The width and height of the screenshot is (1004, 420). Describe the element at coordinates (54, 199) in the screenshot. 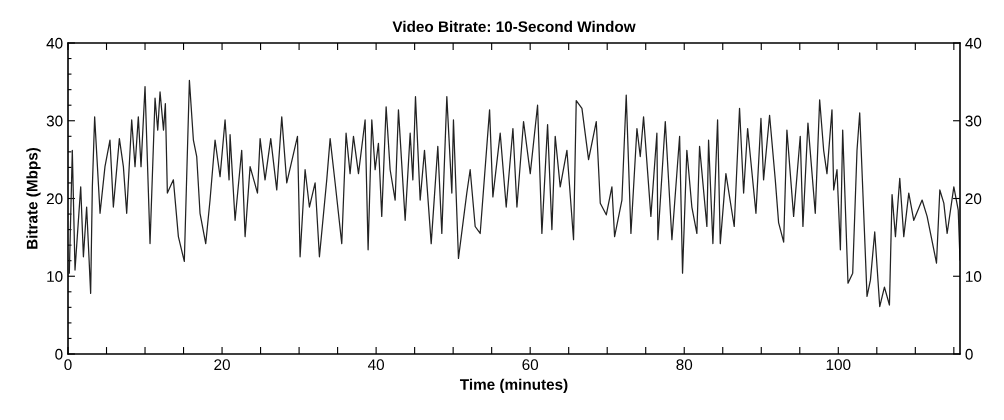

I see `y-tick-label: 20` at that location.